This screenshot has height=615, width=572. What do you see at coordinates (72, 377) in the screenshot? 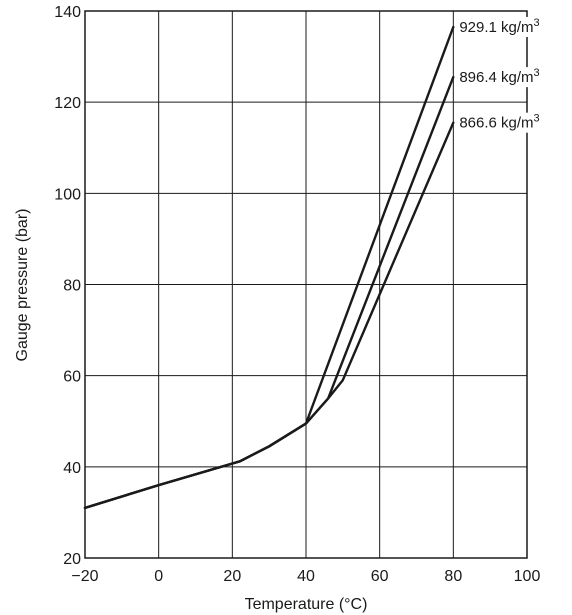
I see `y-tick-label: 60` at bounding box center [72, 377].